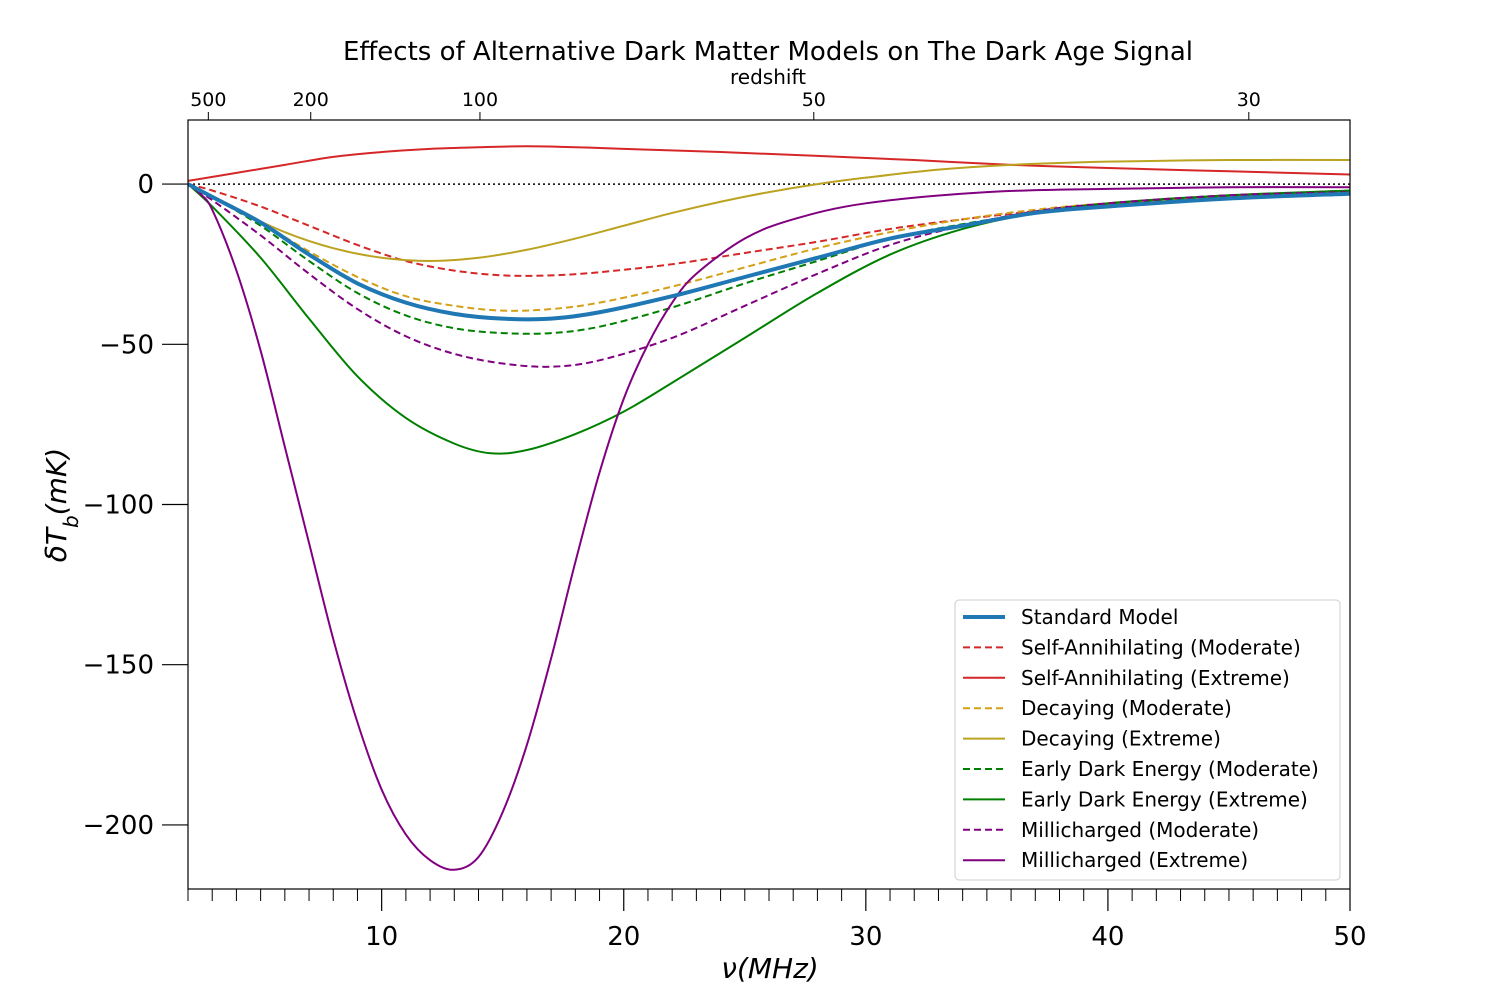 This screenshot has width=1500, height=1004. What do you see at coordinates (1140, 830) in the screenshot?
I see `legend-label-7: Millicharged (Moderate)` at bounding box center [1140, 830].